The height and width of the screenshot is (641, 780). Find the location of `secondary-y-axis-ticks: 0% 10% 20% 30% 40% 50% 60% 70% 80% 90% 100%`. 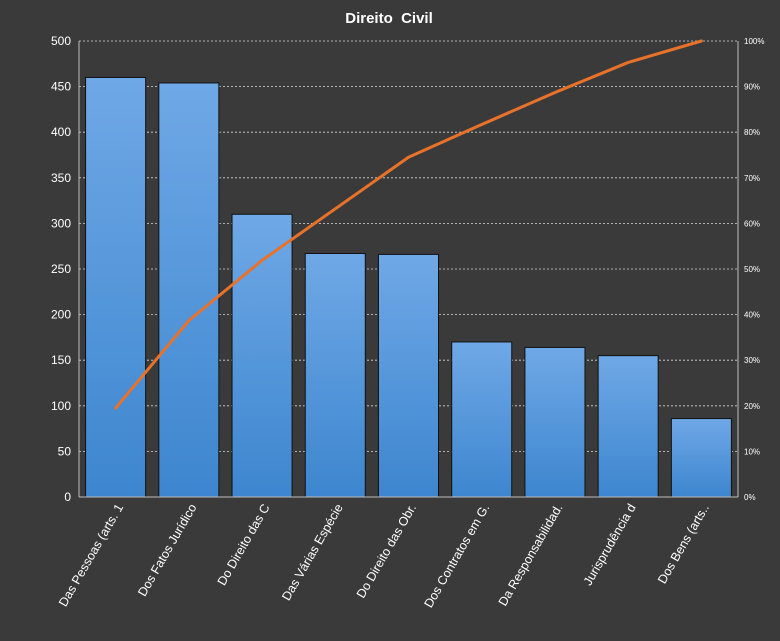

secondary-y-axis-ticks: 0% 10% 20% 30% 40% 50% 60% 70% 80% 90% 100% is located at coordinates (754, 269).